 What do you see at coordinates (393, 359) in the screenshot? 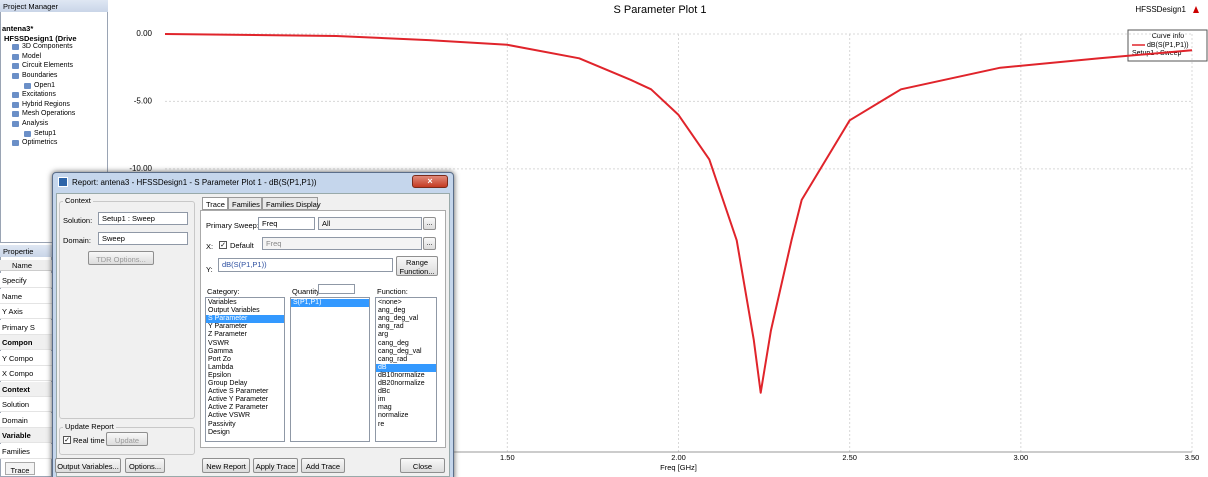
I see `list-item: cang_rad` at bounding box center [393, 359].